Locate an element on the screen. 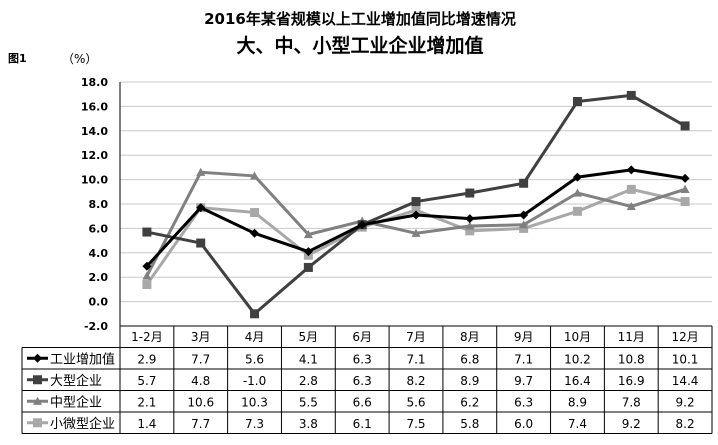 The height and width of the screenshot is (445, 718). legend-小微型企业: 小微型企业 is located at coordinates (71, 424).